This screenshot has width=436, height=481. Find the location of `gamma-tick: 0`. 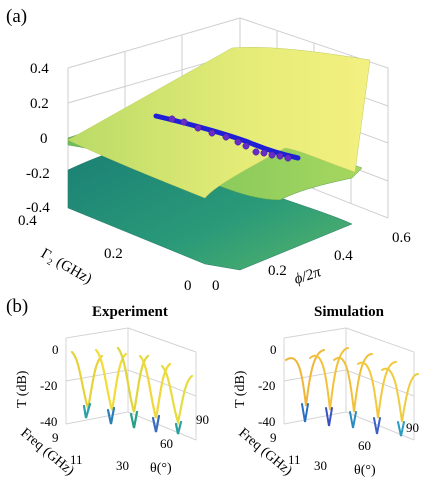

gamma-tick: 0 is located at coordinates (188, 286).